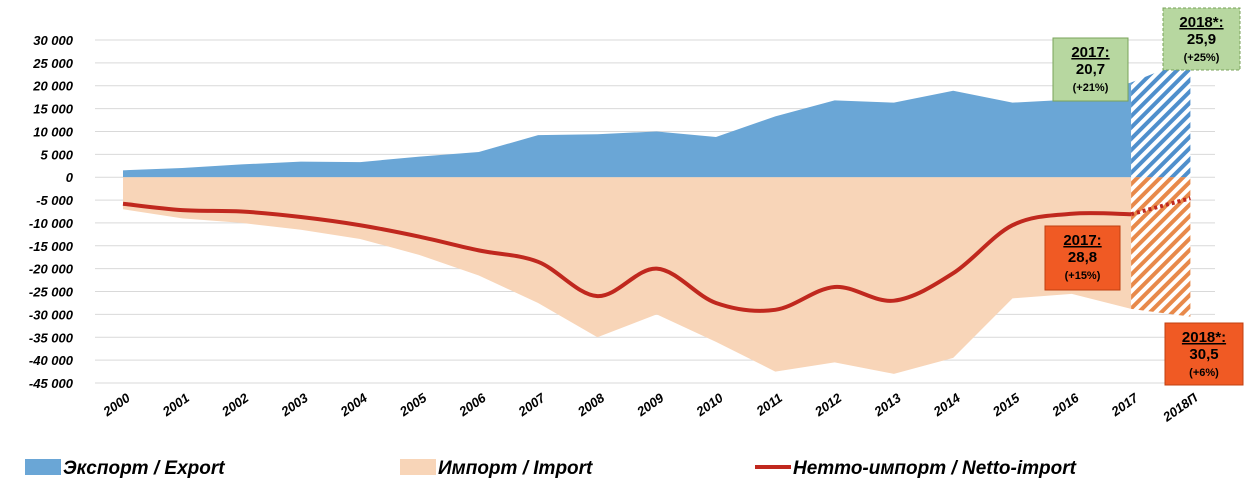 The height and width of the screenshot is (493, 1252). I want to click on x-tick-label: 2010, so click(710, 405).